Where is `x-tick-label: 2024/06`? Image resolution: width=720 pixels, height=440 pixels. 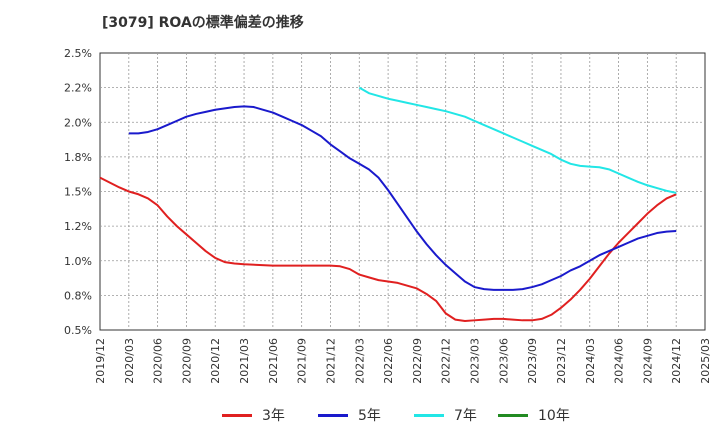 x-tick-label: 2024/06 is located at coordinates (619, 361).